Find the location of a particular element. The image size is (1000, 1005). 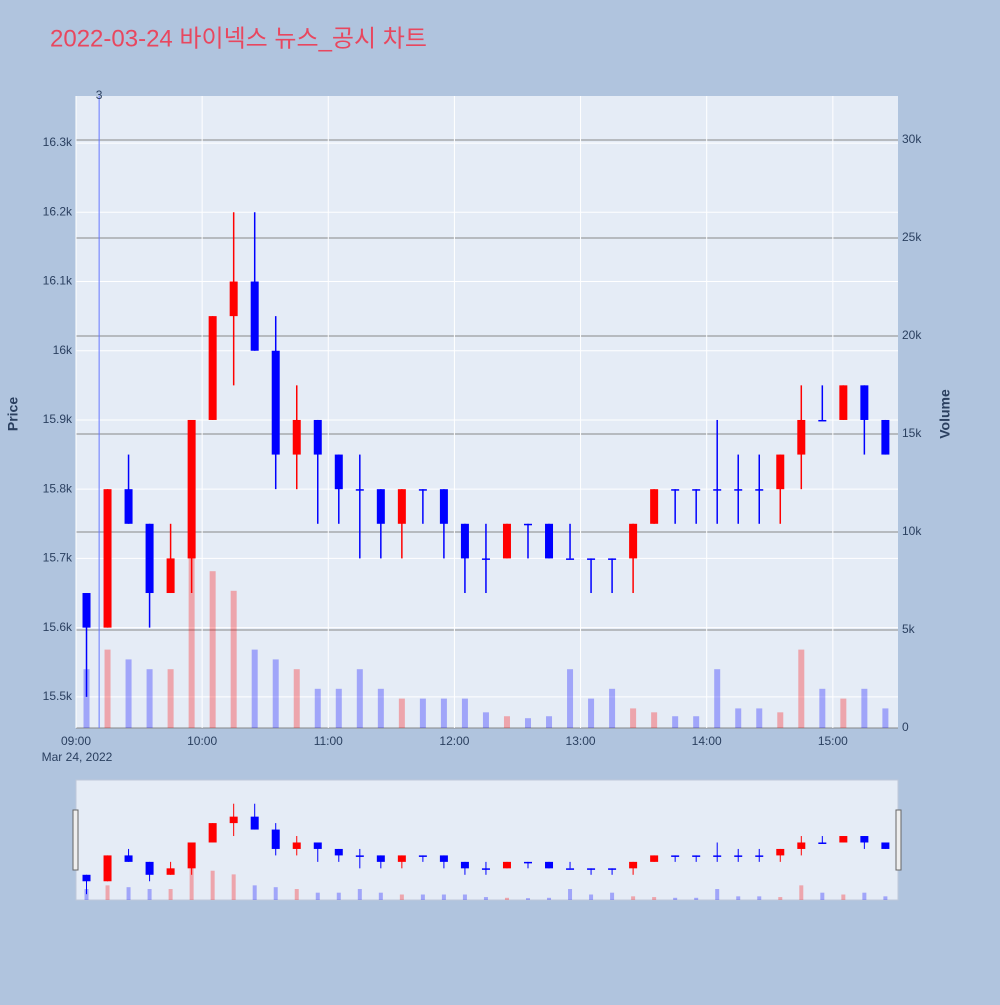

y2-tick-label: 20k is located at coordinates (912, 335).